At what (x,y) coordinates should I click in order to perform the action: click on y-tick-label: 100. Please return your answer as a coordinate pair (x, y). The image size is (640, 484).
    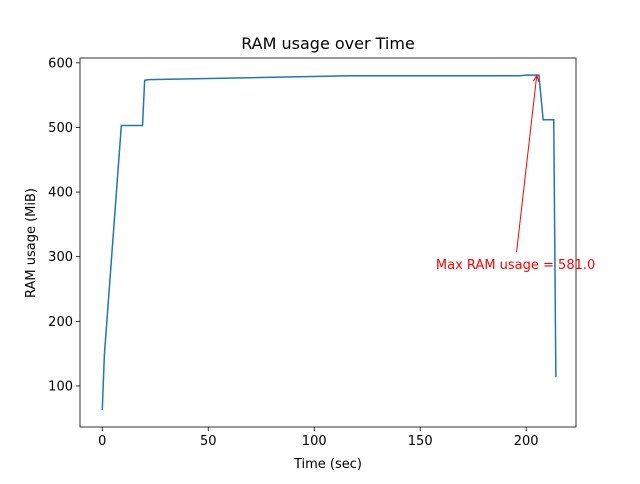
    Looking at the image, I should click on (60, 386).